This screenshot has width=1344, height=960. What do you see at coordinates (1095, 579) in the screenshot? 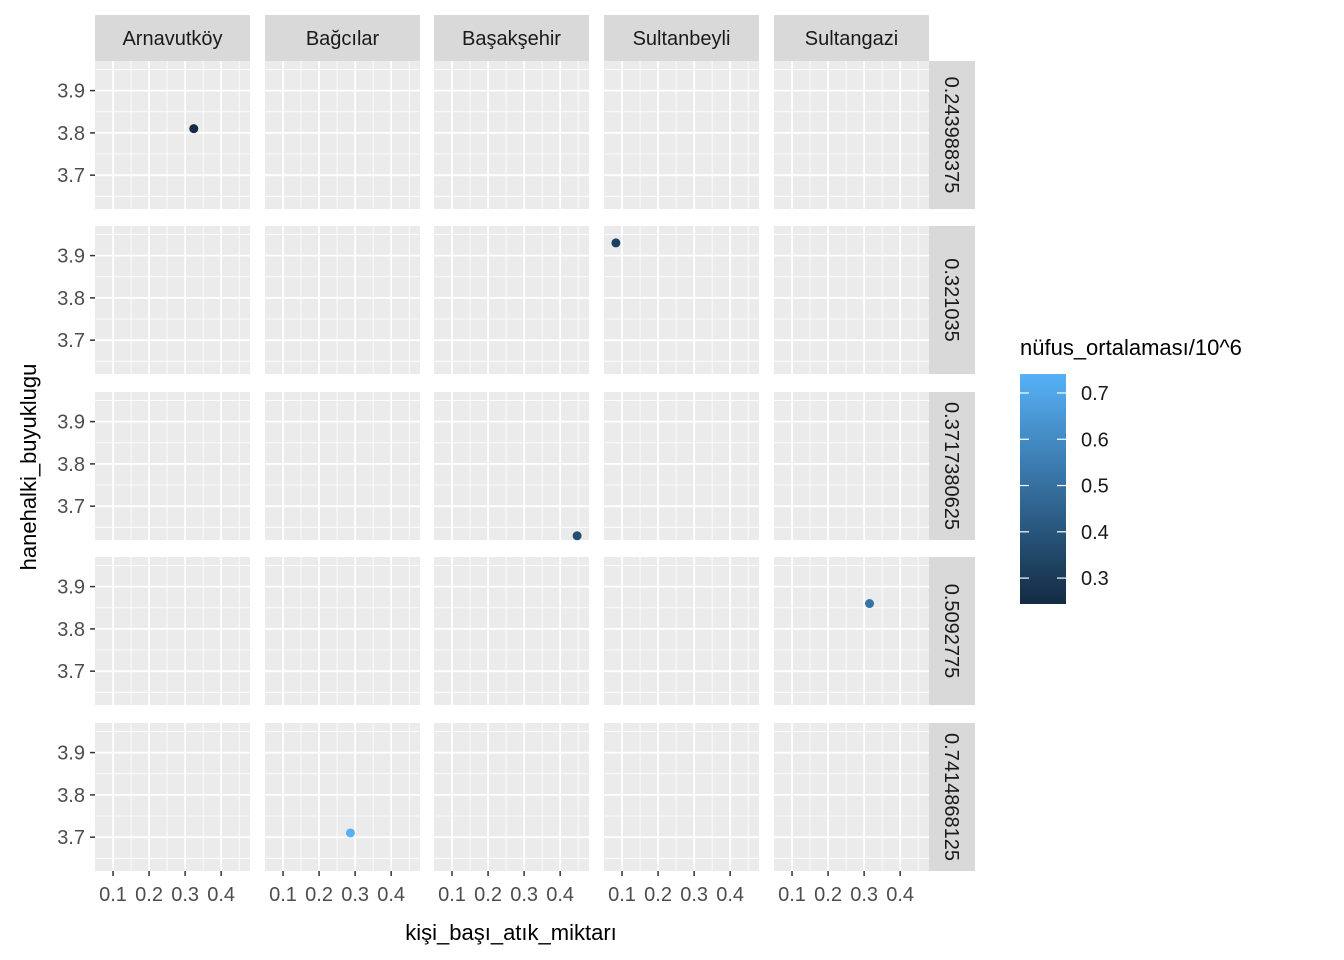
I see `legend-tick-label: 0.3` at bounding box center [1095, 579].